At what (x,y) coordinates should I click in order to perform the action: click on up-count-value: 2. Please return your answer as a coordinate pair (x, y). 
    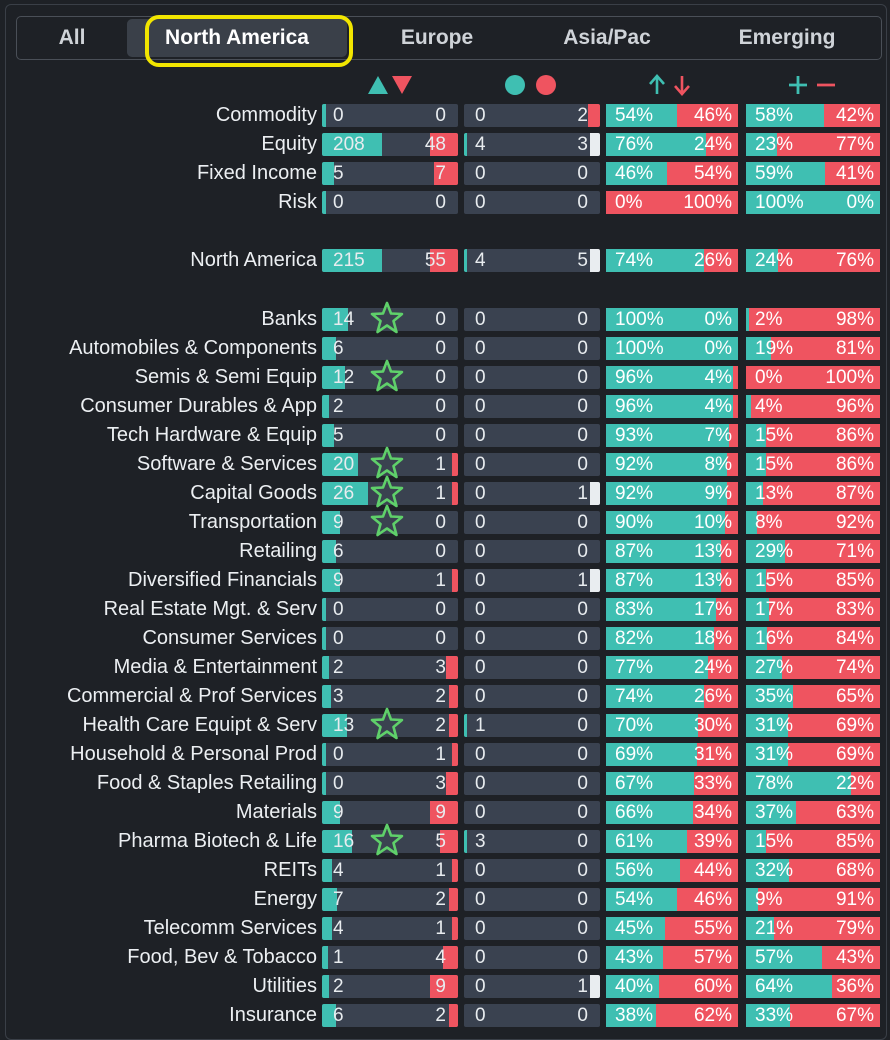
    Looking at the image, I should click on (338, 986).